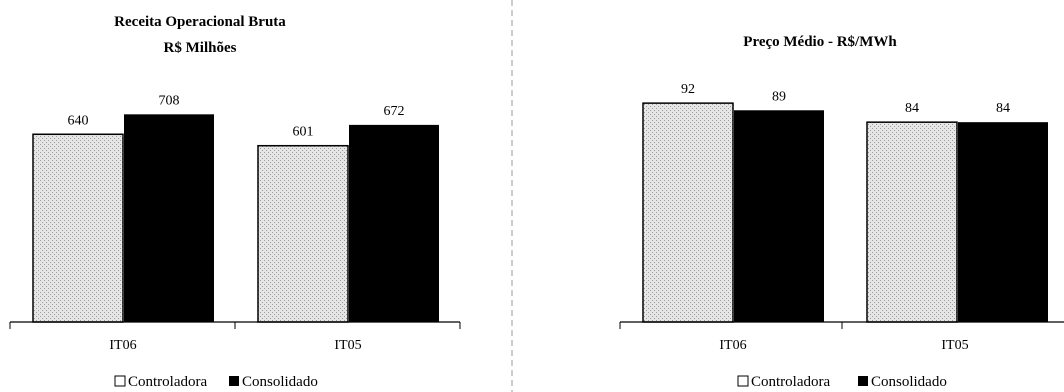  What do you see at coordinates (912, 108) in the screenshot?
I see `data-label-controladora-it05: 84` at bounding box center [912, 108].